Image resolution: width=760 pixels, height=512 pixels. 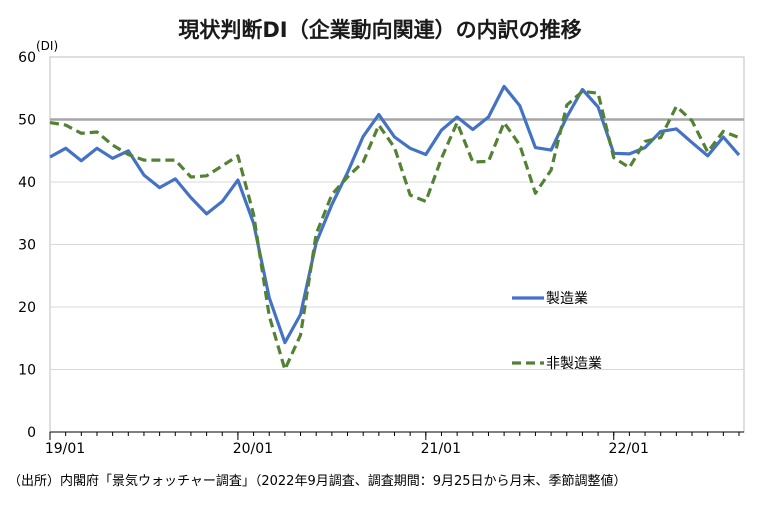 What do you see at coordinates (27, 183) in the screenshot?
I see `y-tick-label: 40` at bounding box center [27, 183].